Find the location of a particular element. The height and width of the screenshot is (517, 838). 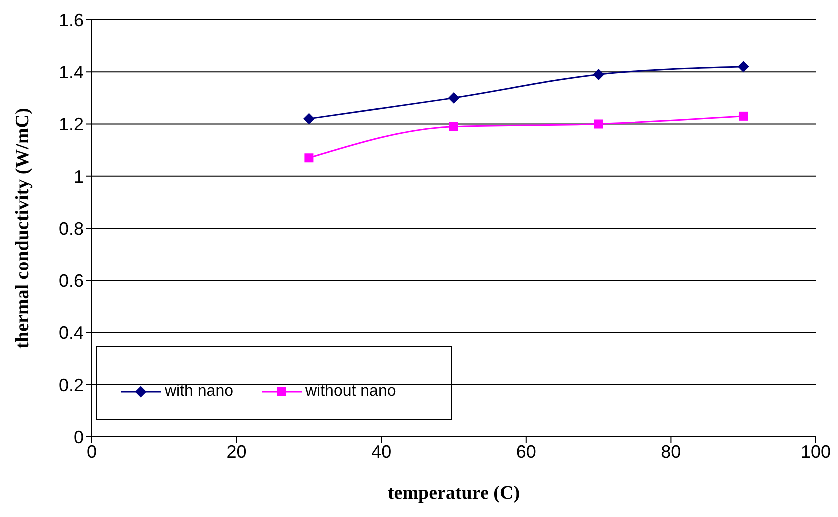

x-tick-label: 0 is located at coordinates (92, 452).